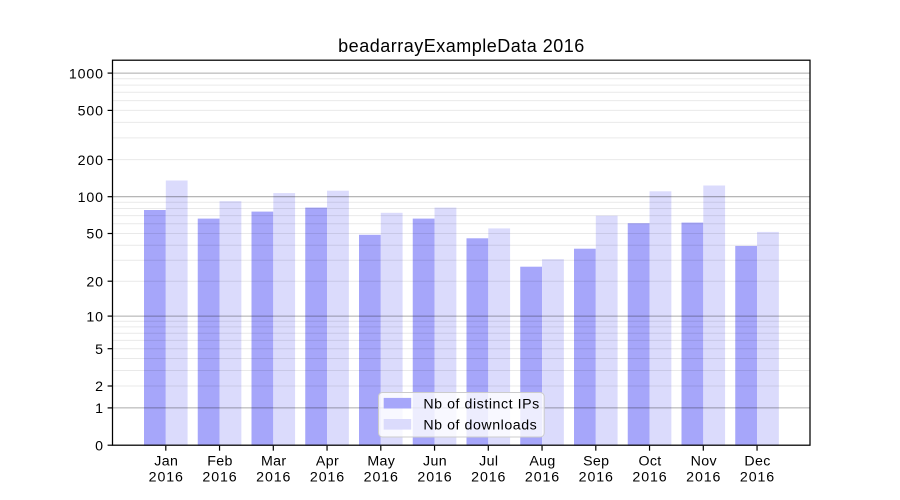 Image resolution: width=900 pixels, height=500 pixels. What do you see at coordinates (94, 282) in the screenshot?
I see `svg-text: 20` at bounding box center [94, 282].